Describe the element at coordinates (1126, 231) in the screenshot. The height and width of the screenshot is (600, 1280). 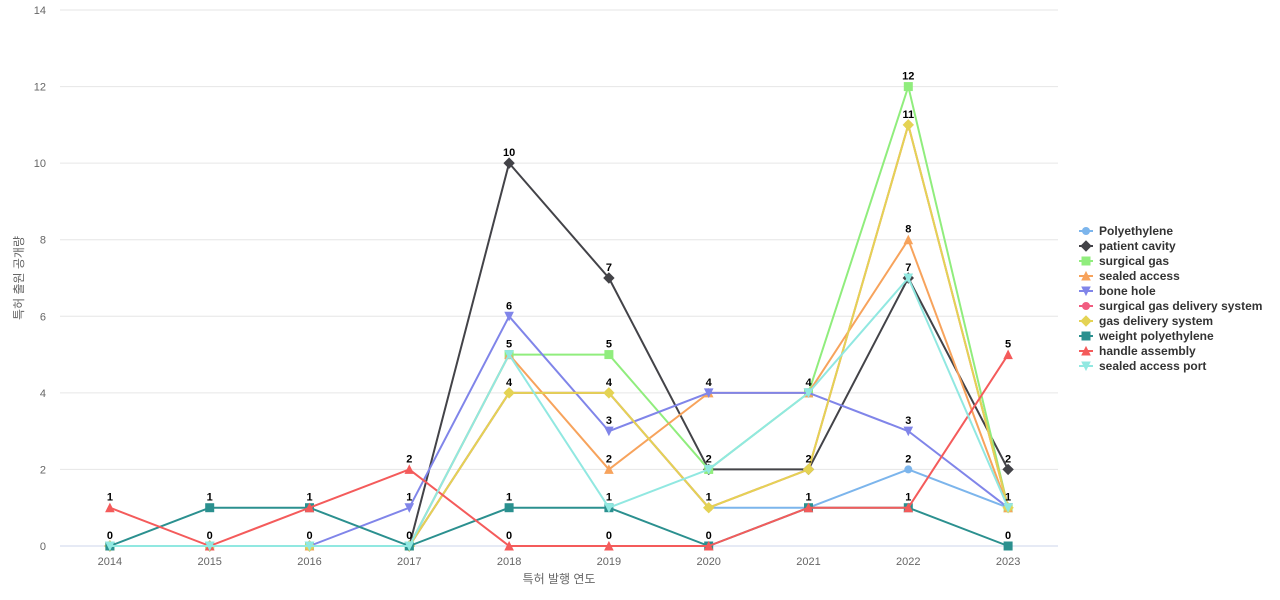
I see `legend-item: Polyethylene` at that location.